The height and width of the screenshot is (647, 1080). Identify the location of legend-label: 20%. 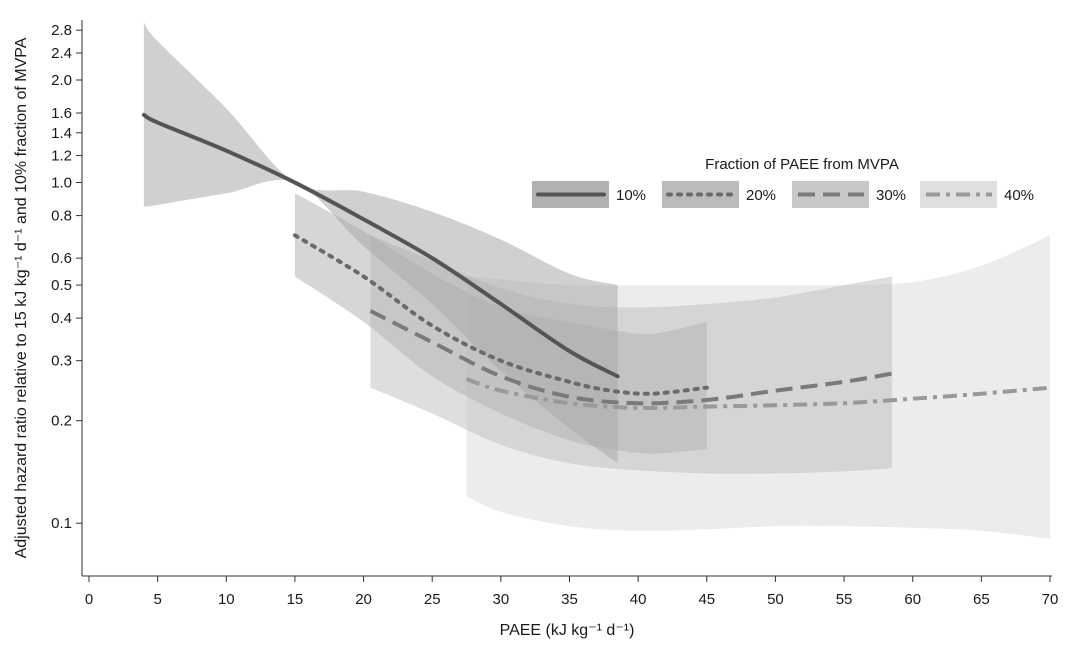
(761, 195).